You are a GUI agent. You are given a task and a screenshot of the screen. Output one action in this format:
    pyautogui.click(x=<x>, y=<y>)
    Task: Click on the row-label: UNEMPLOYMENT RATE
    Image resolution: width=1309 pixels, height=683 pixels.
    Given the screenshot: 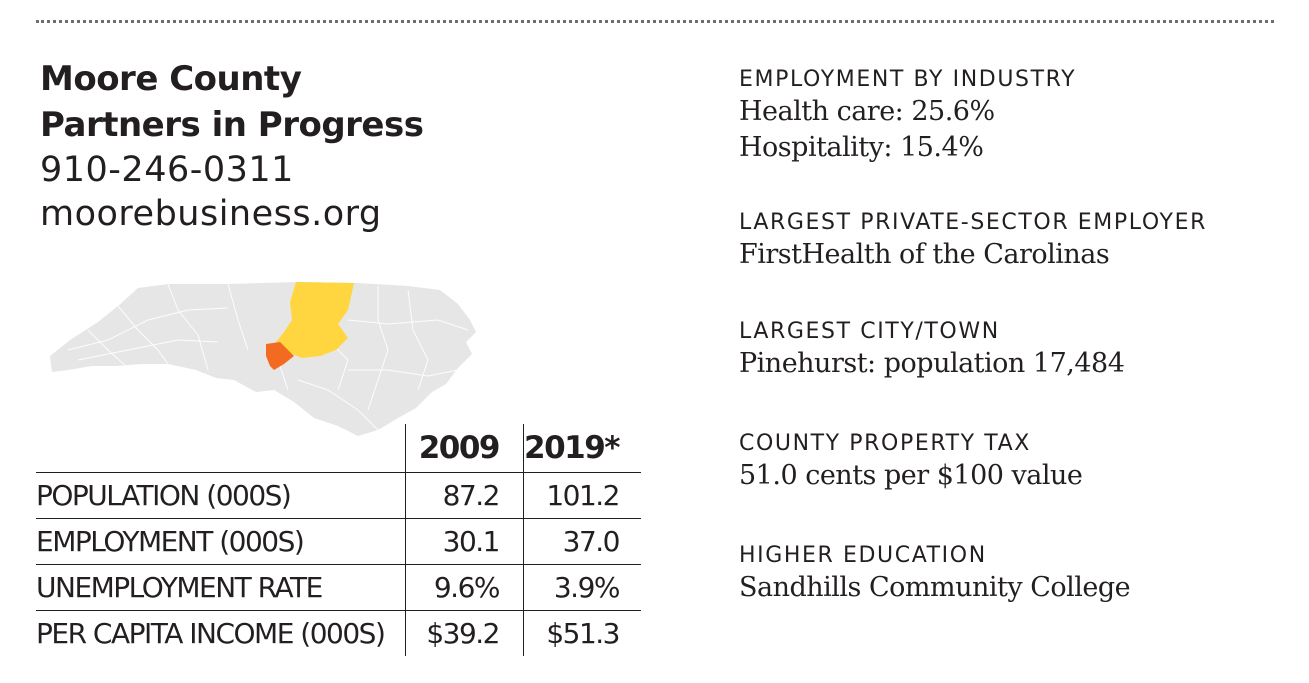 What is the action you would take?
    pyautogui.click(x=221, y=587)
    